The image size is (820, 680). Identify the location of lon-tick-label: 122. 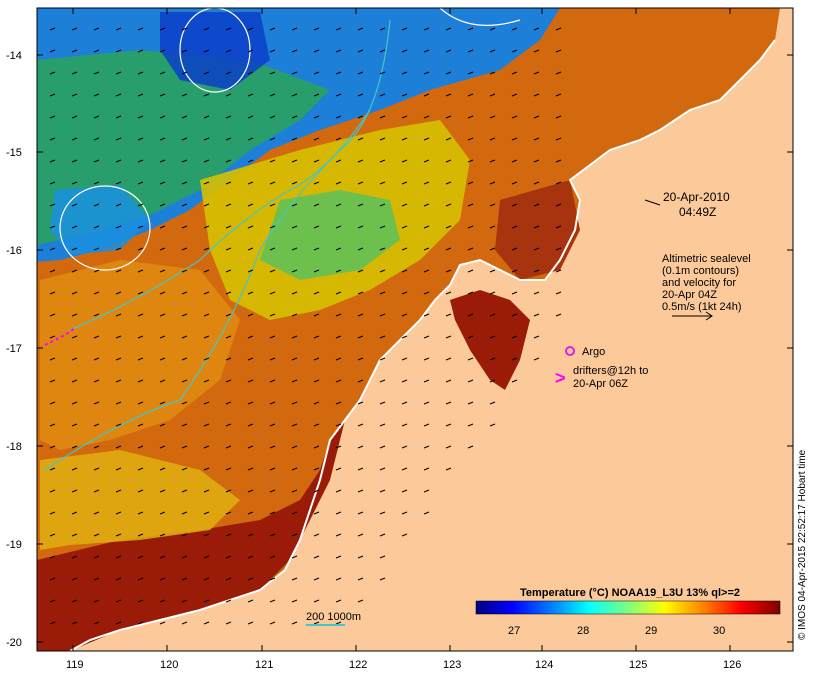
(358, 665).